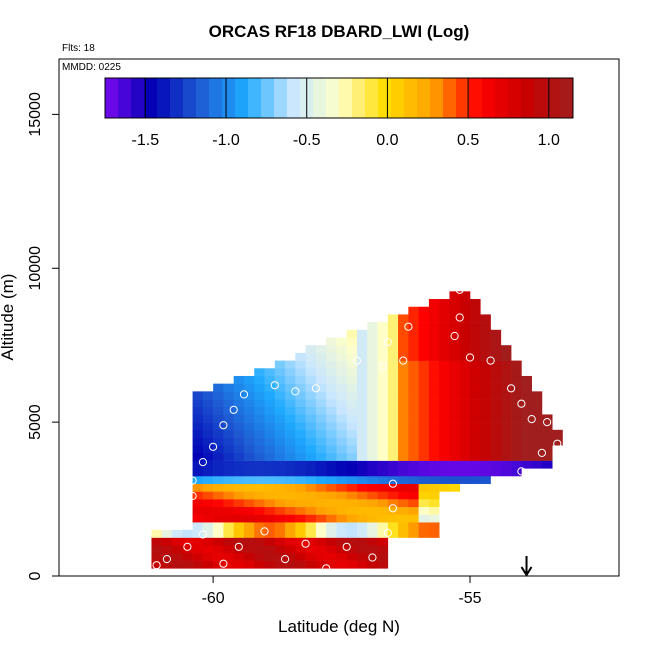 Image resolution: width=650 pixels, height=650 pixels. Describe the element at coordinates (339, 626) in the screenshot. I see `x-axis-label: Latitude (deg N)` at that location.